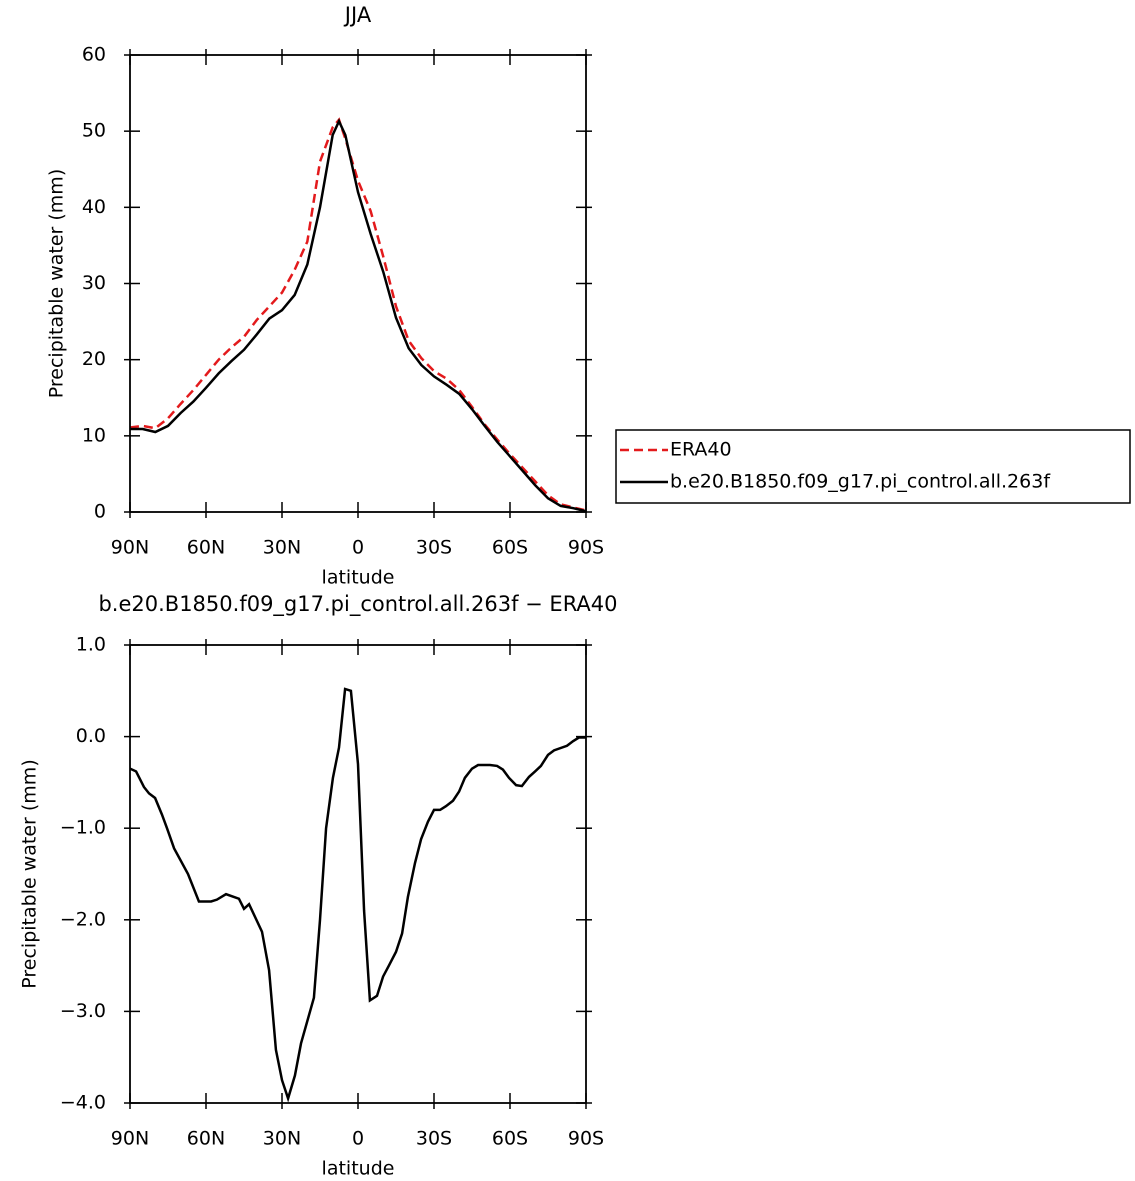  What do you see at coordinates (873, 466) in the screenshot?
I see `legend-box` at bounding box center [873, 466].